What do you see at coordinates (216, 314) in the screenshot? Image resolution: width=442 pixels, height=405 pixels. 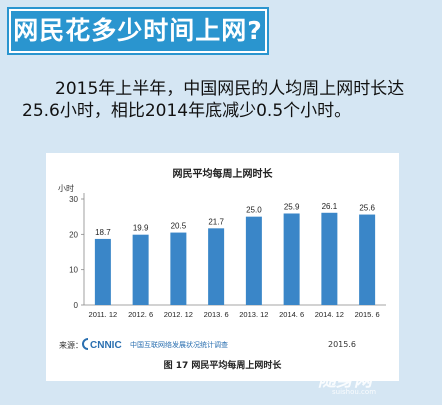 I see `x-tick-label: 2013. 6` at bounding box center [216, 314].